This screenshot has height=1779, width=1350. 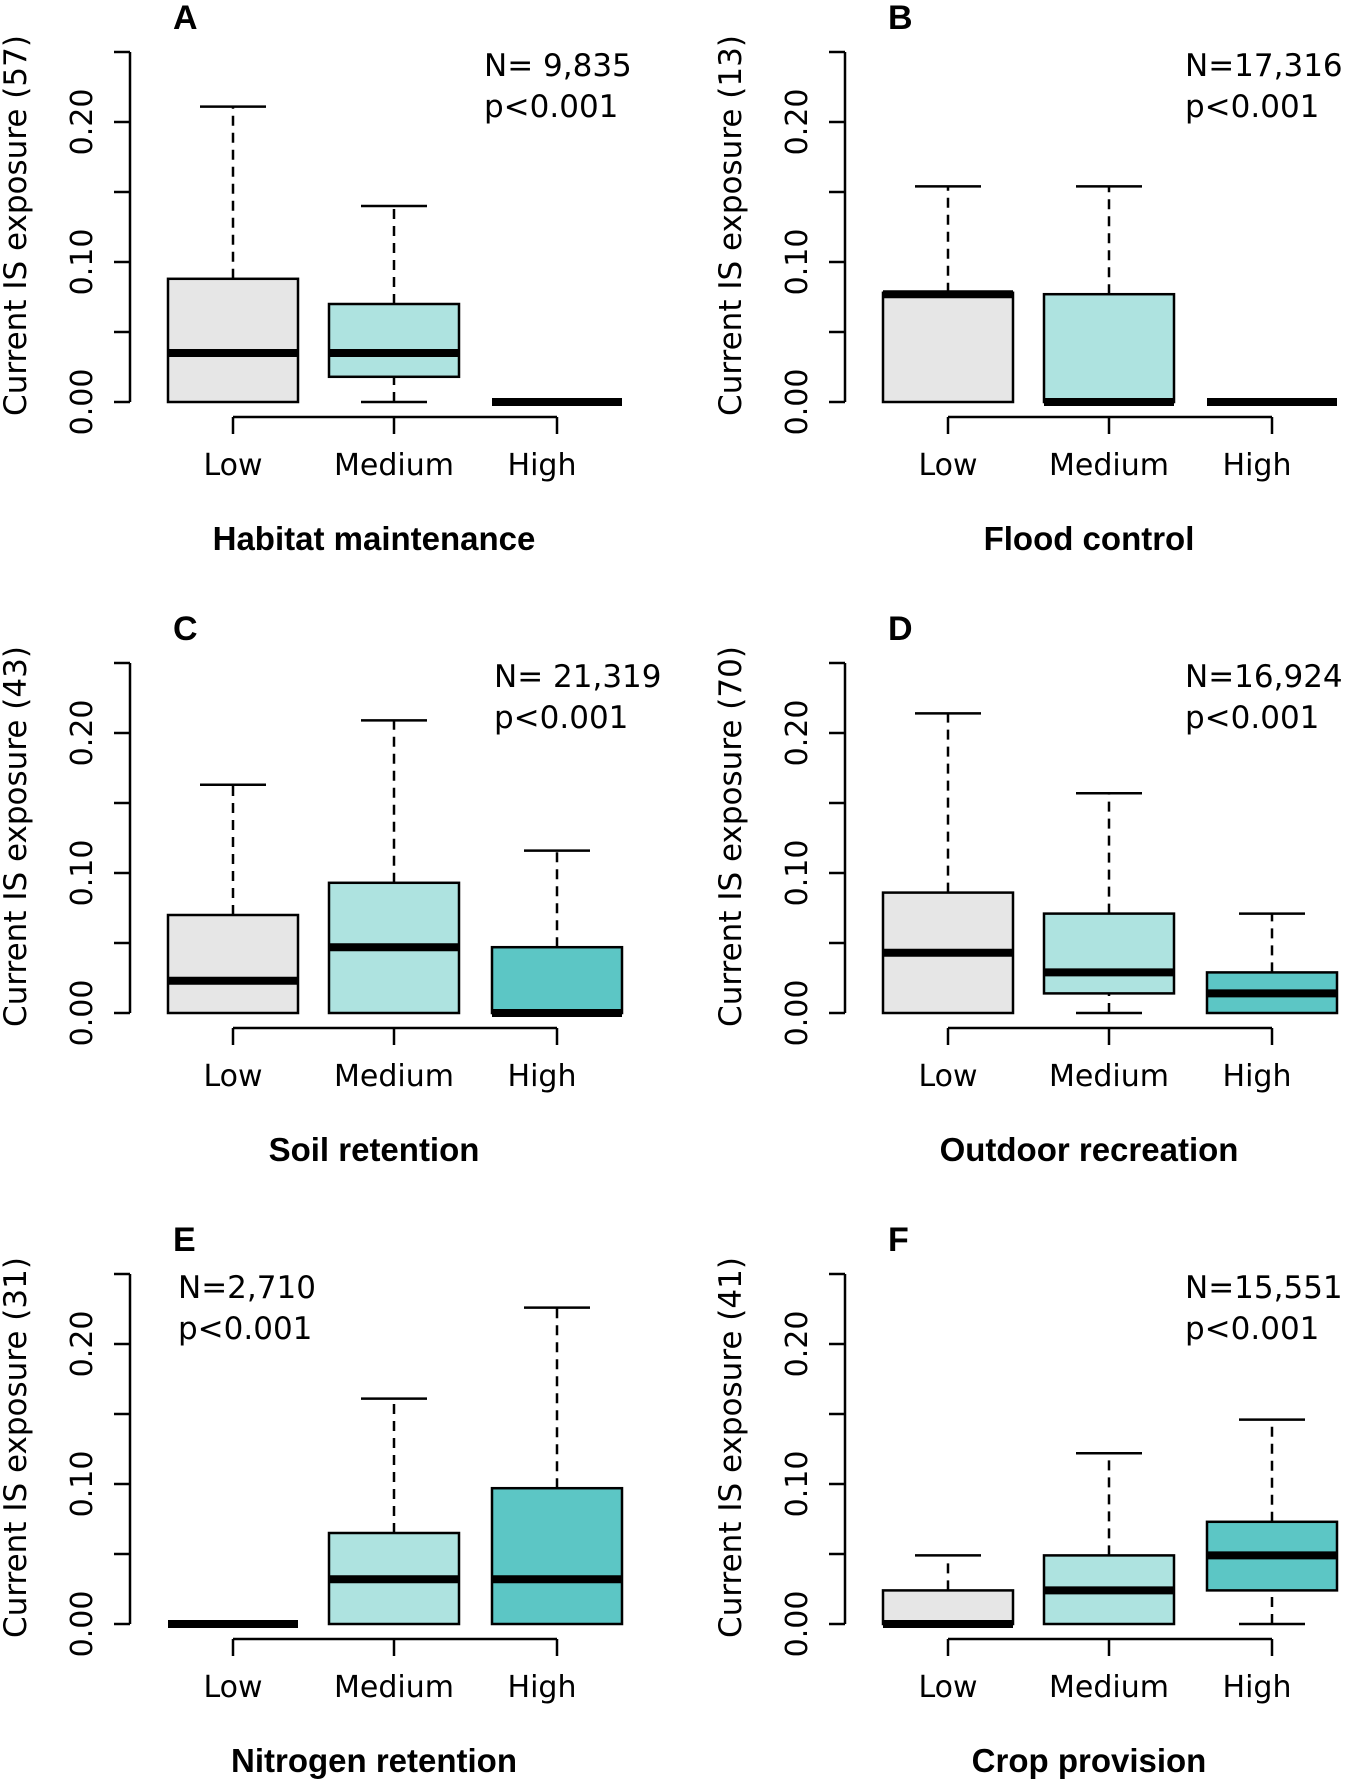 I want to click on y-axis-title: Current IS exposure (41), so click(x=731, y=1447).